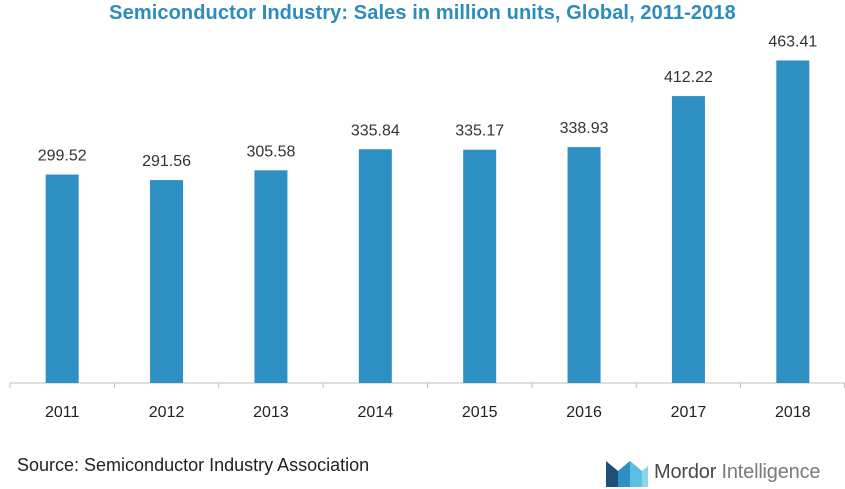 Image resolution: width=845 pixels, height=489 pixels. Describe the element at coordinates (271, 276) in the screenshot. I see `bar-2013` at that location.